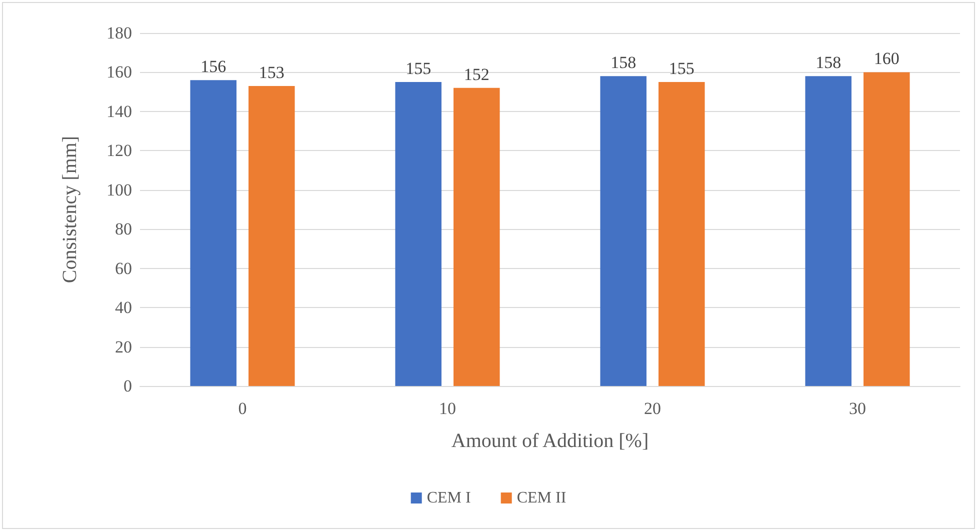  What do you see at coordinates (213, 66) in the screenshot?
I see `data-label: 156` at bounding box center [213, 66].